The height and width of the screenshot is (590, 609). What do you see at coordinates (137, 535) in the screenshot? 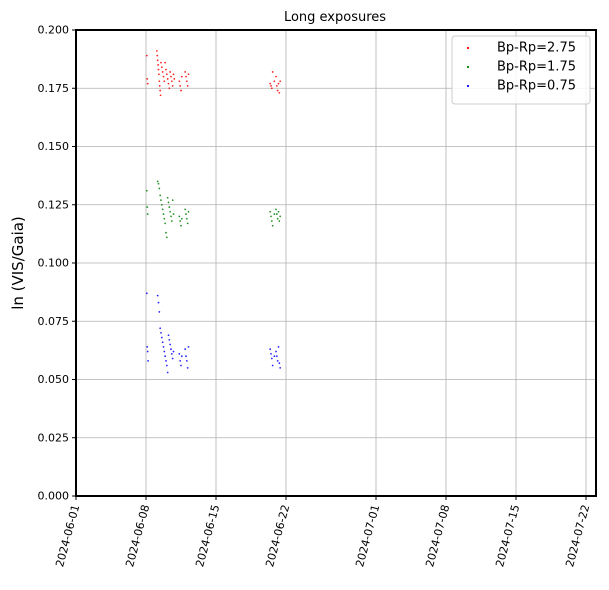
I see `x-tick-label: 2024-06-08` at bounding box center [137, 535].